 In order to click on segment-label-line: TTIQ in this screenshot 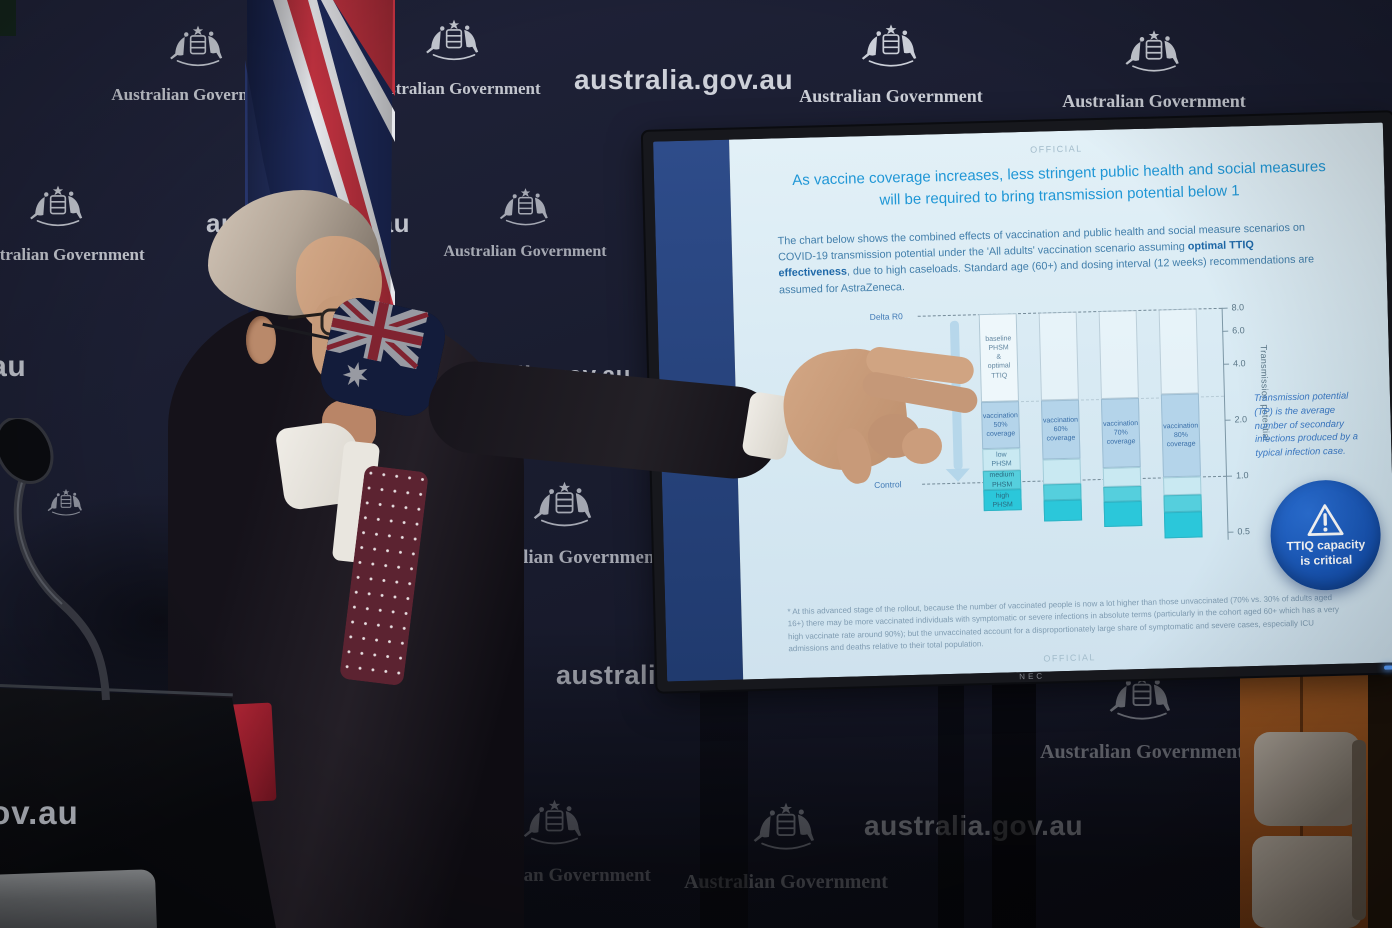, I will do `click(999, 375)`.